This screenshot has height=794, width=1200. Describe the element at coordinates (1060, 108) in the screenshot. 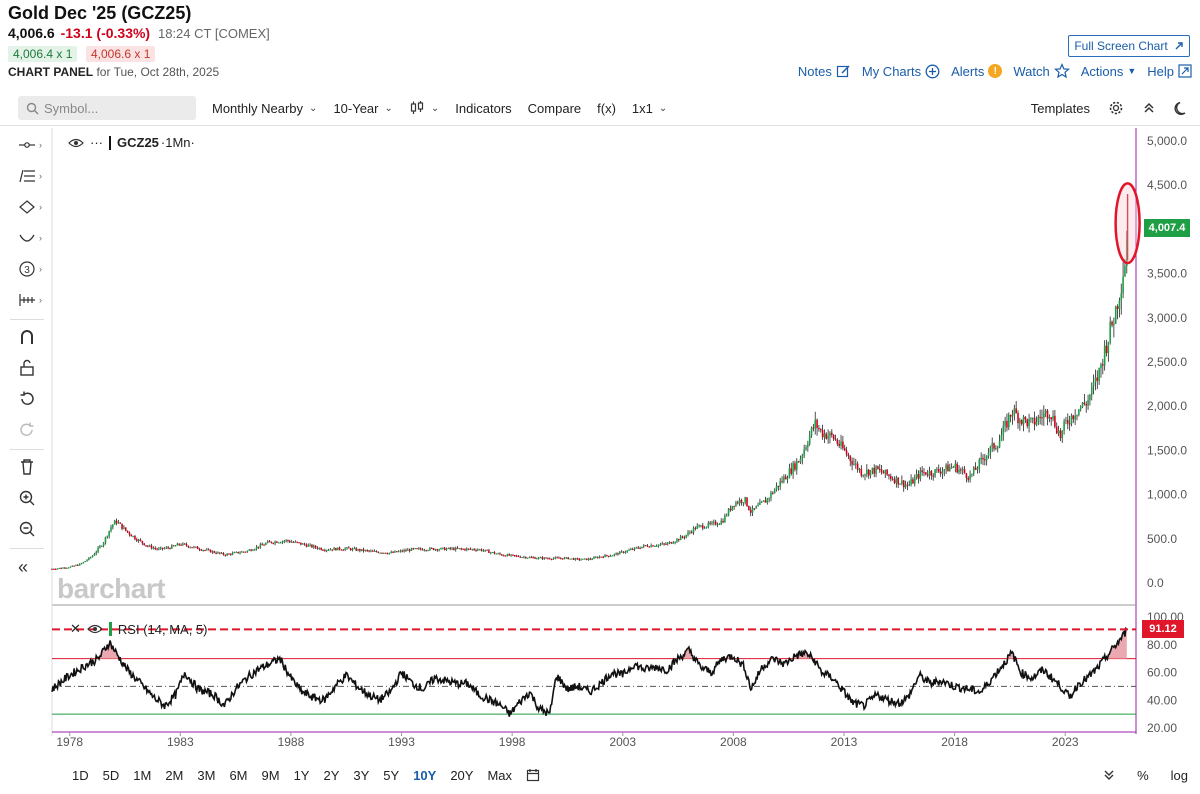

I see `templates-button: Templates` at that location.